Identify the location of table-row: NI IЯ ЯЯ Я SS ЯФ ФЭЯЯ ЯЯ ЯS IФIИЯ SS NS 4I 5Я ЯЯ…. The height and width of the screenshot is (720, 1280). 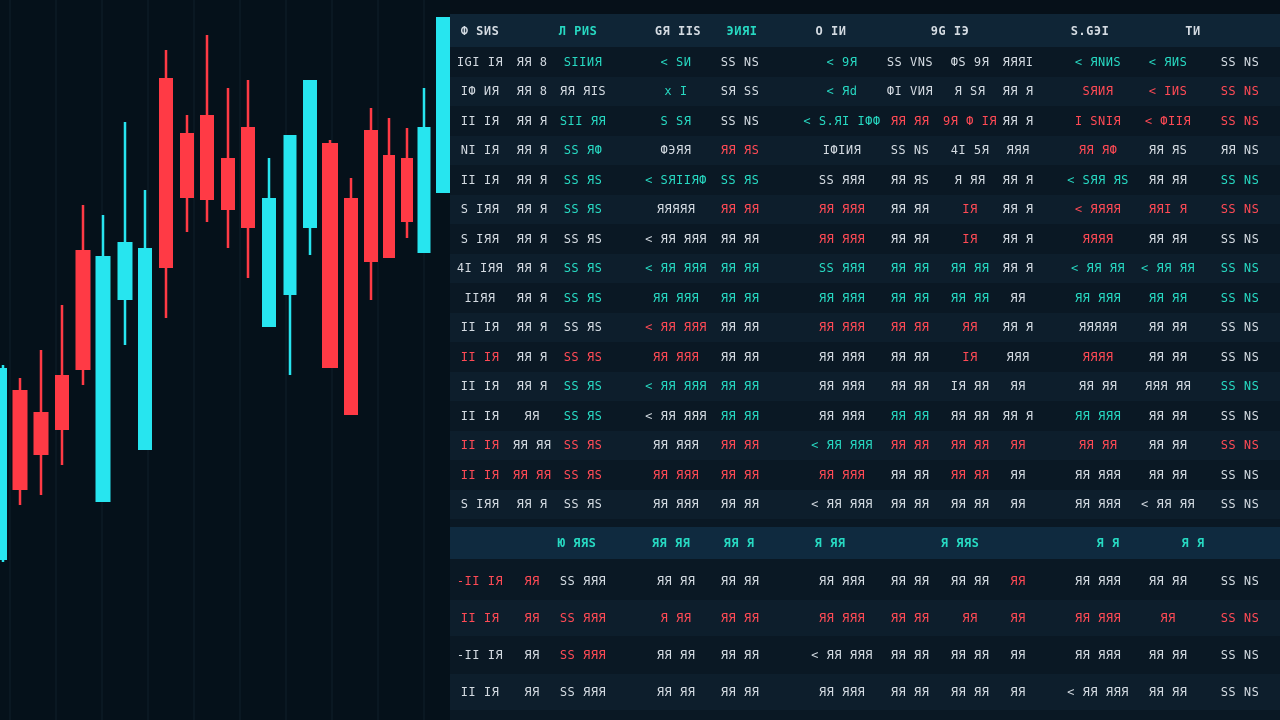
(865, 150).